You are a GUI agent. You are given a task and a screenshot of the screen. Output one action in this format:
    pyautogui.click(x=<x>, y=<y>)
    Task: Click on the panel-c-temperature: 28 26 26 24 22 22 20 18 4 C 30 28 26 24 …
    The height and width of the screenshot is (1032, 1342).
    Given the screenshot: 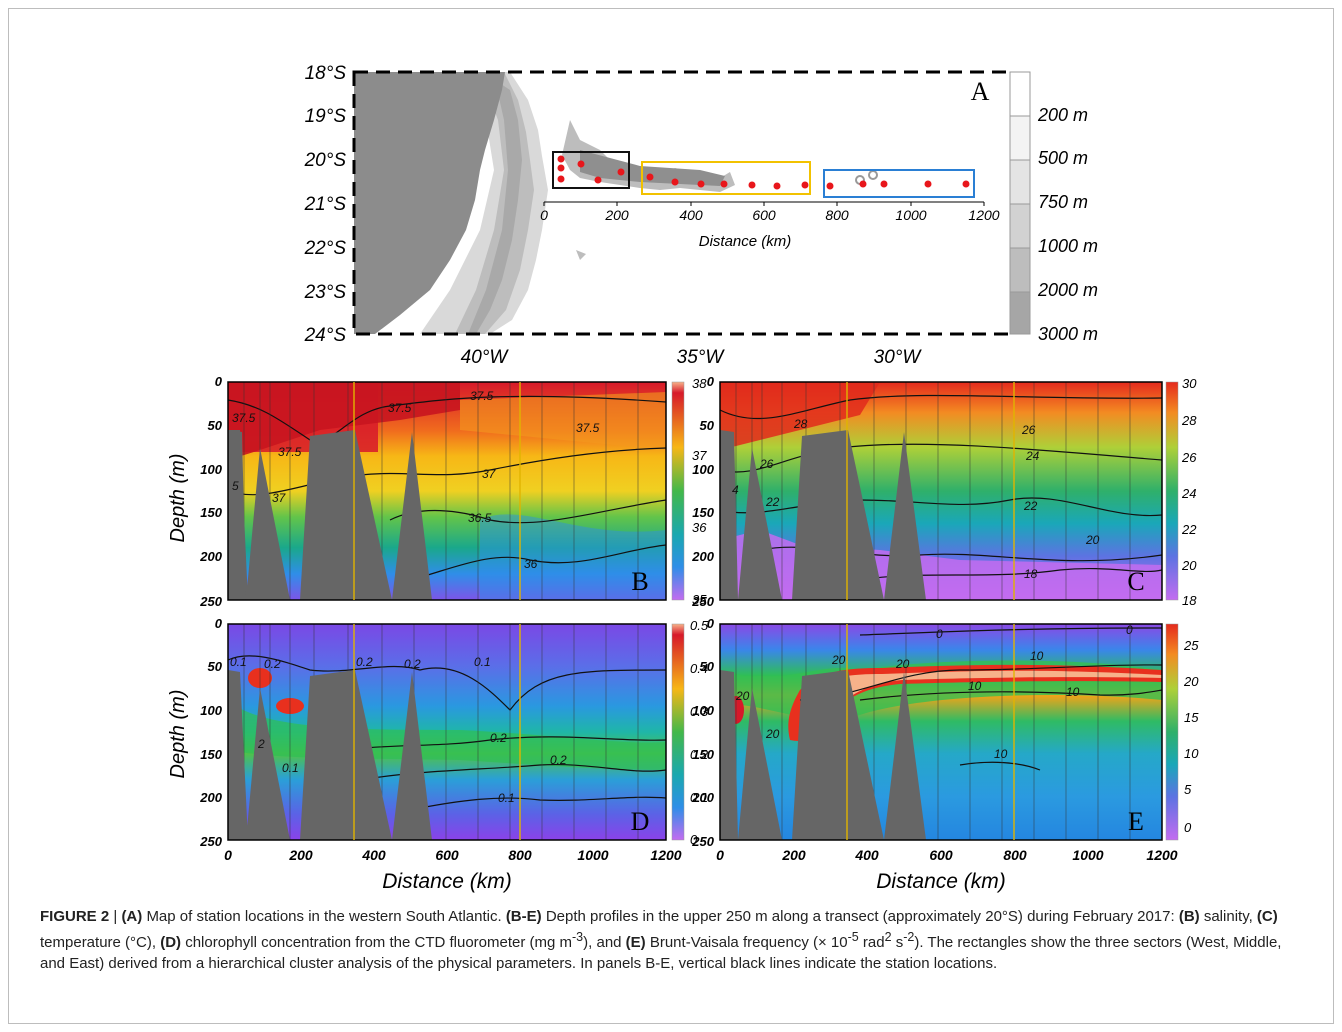 What is the action you would take?
    pyautogui.click(x=958, y=492)
    